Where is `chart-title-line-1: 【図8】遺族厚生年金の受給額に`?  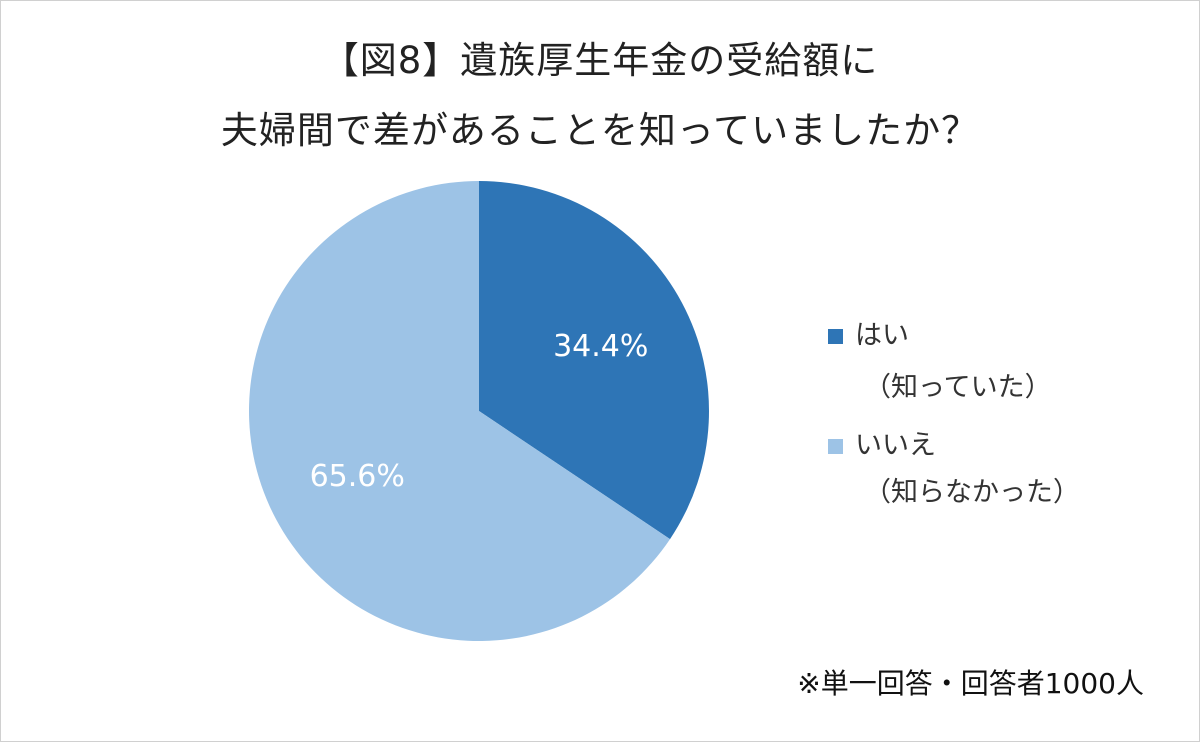
chart-title-line-1: 【図8】遺族厚生年金の受給額に is located at coordinates (600, 60).